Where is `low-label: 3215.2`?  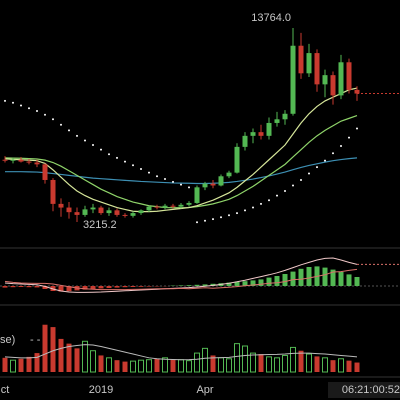 low-label: 3215.2 is located at coordinates (100, 225).